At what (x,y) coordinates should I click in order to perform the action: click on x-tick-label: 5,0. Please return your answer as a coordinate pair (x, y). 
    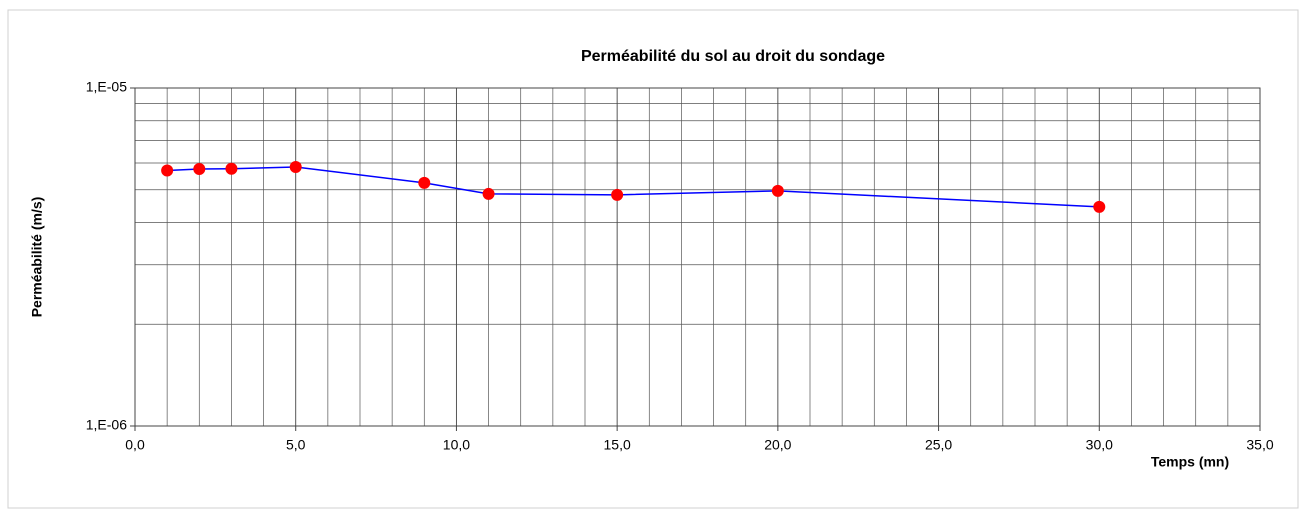
    Looking at the image, I should click on (296, 445).